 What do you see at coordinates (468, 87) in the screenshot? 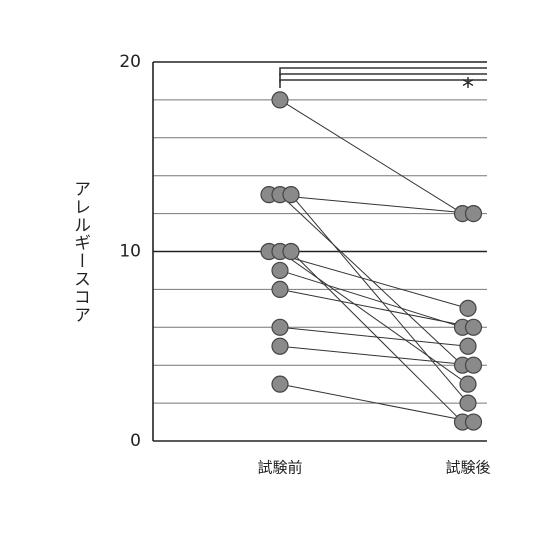
I see `annotation: *` at bounding box center [468, 87].